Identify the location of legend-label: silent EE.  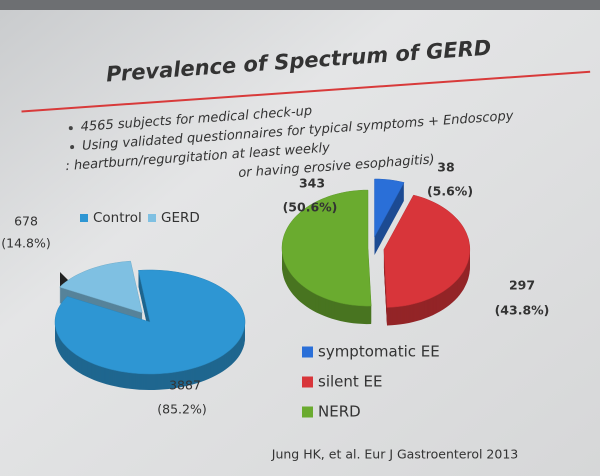
(350, 382).